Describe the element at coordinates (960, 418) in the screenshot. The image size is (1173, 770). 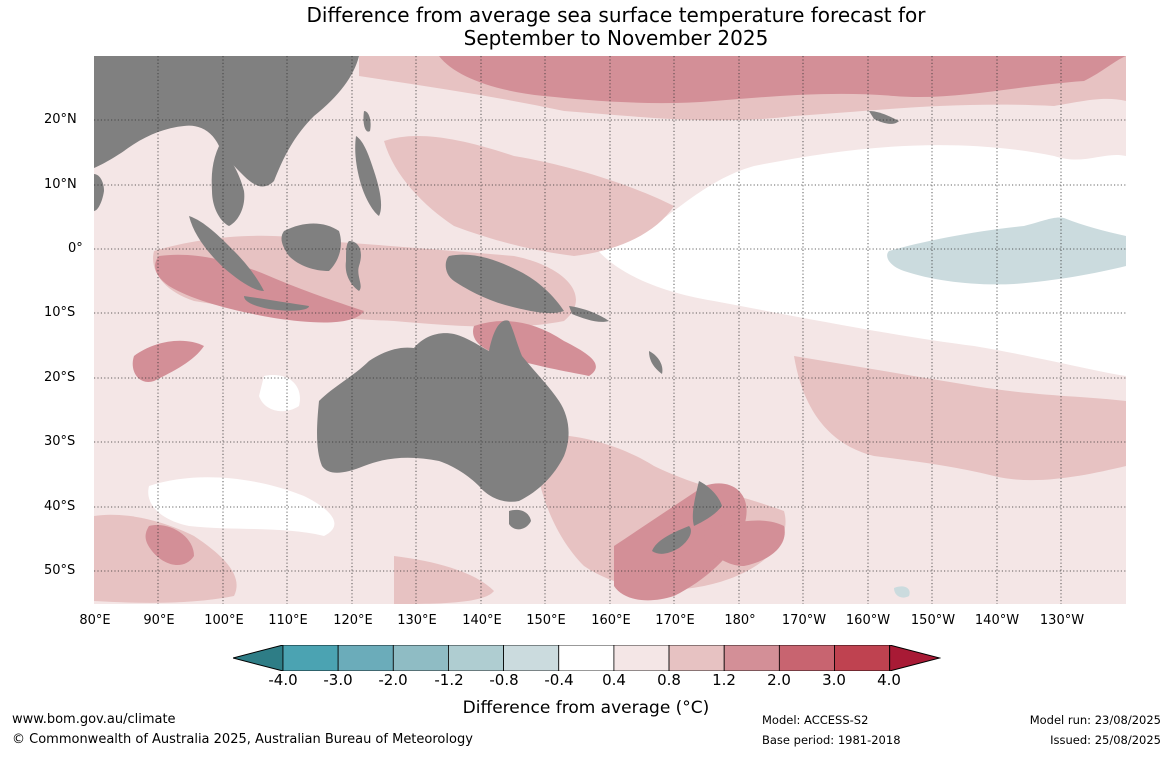
I see `warm-region-south-pacific` at that location.